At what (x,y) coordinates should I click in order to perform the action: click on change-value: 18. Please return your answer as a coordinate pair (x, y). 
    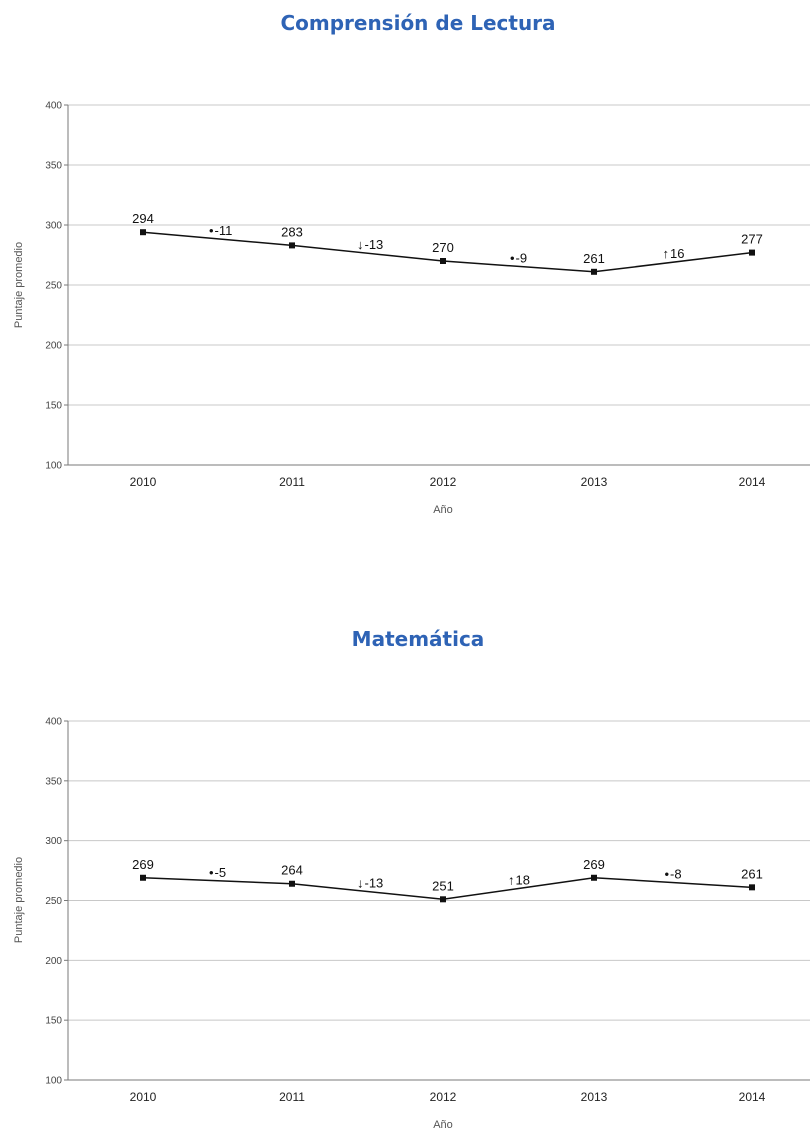
    Looking at the image, I should click on (523, 880).